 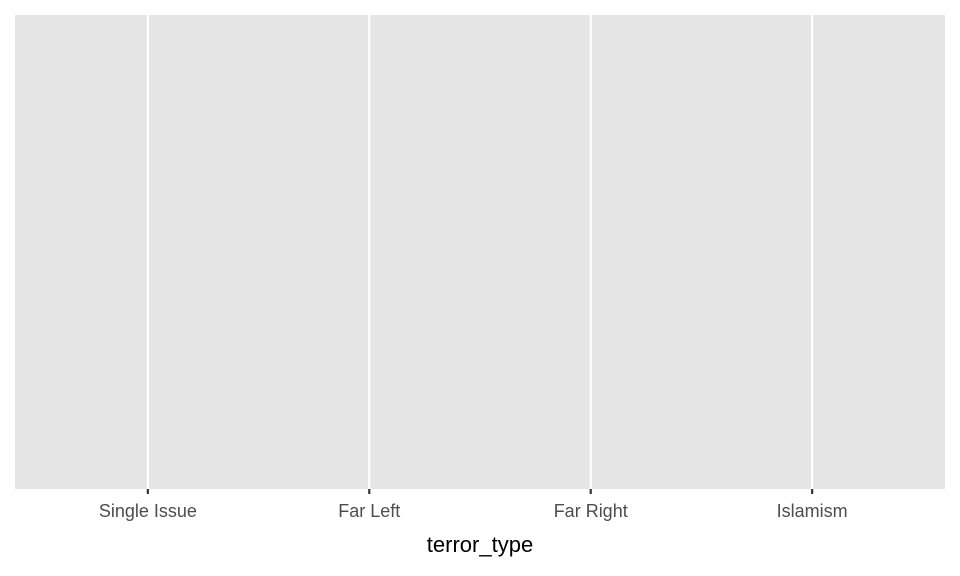 What do you see at coordinates (480, 544) in the screenshot?
I see `x-axis-label: terror_type` at bounding box center [480, 544].